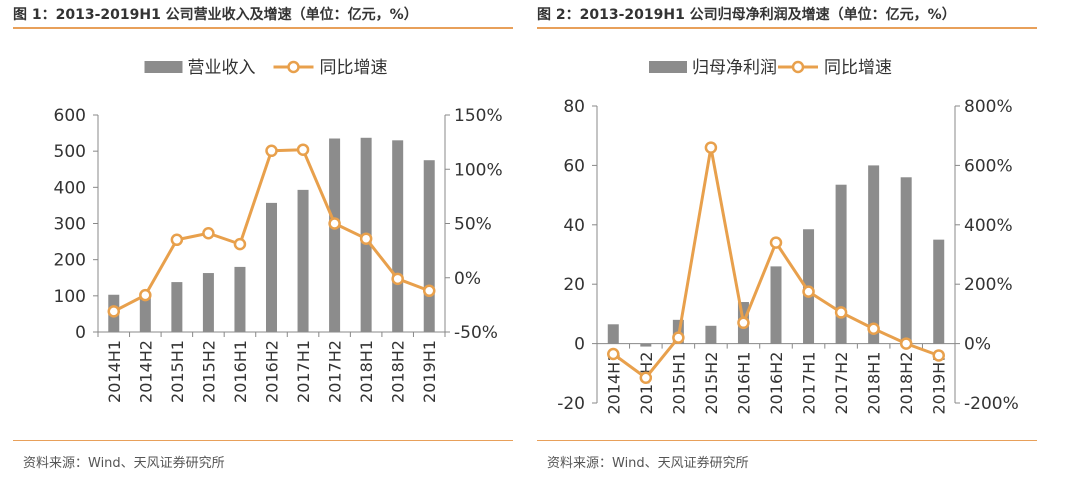 This screenshot has height=482, width=1080. What do you see at coordinates (271, 230) in the screenshot?
I see `line-series` at bounding box center [271, 230].